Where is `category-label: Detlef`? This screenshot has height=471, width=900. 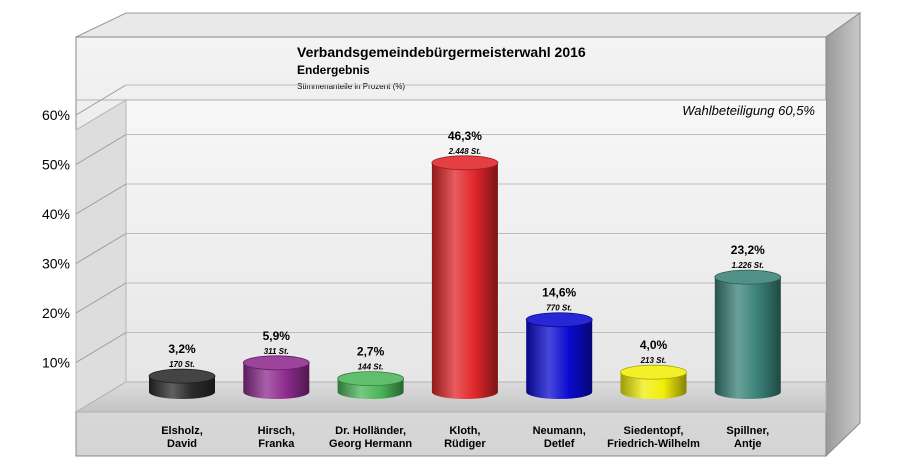 category-label: Detlef is located at coordinates (559, 444).